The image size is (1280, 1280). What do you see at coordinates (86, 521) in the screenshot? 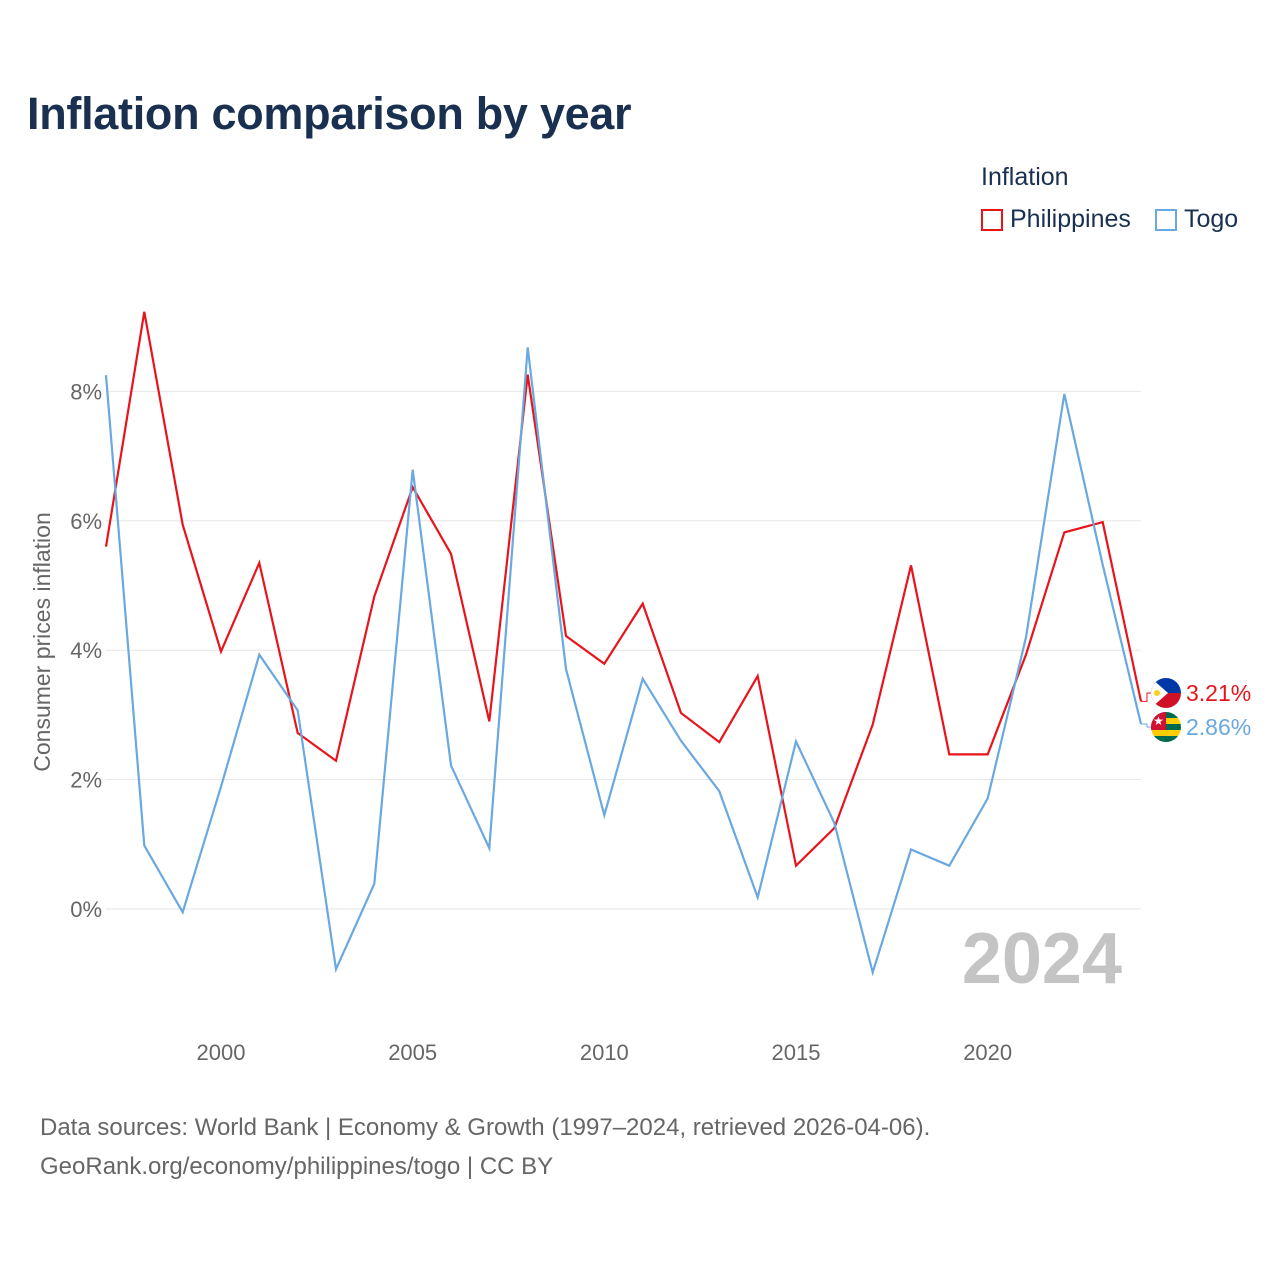
I see `y-tick-label: 6%` at bounding box center [86, 521].